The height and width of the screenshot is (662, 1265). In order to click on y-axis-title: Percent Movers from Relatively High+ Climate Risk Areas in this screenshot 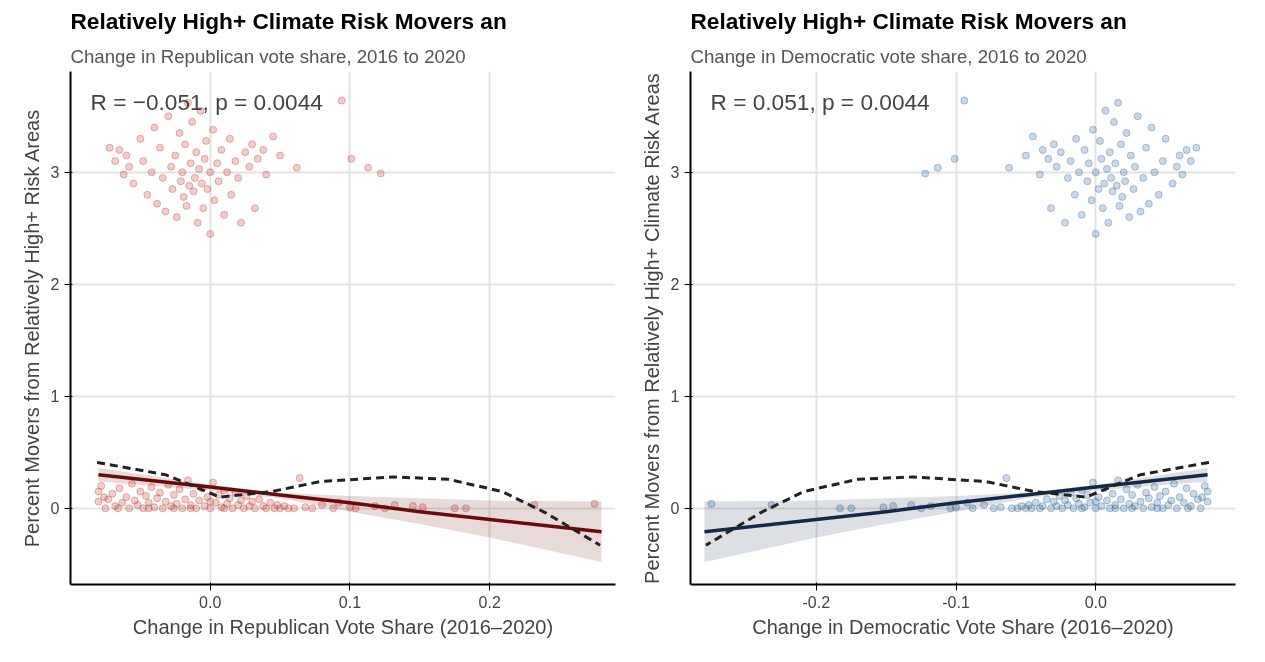, I will do `click(651, 328)`.